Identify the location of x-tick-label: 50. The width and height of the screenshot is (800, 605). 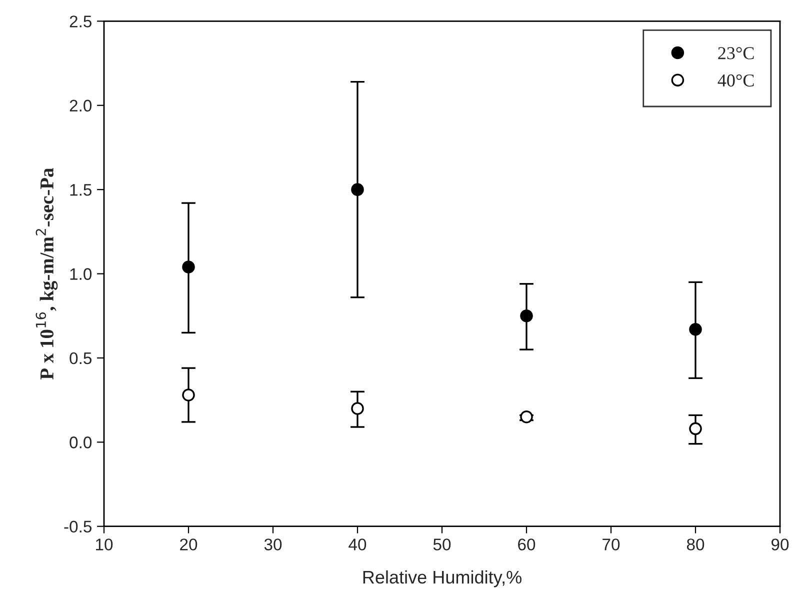
(442, 544).